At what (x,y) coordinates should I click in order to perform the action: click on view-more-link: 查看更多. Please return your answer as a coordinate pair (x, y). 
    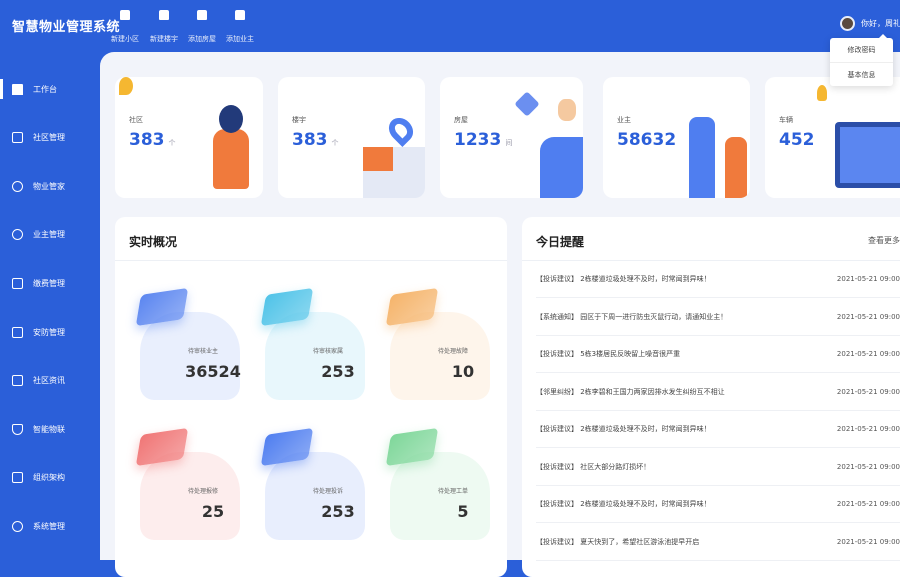
    Looking at the image, I should click on (884, 240).